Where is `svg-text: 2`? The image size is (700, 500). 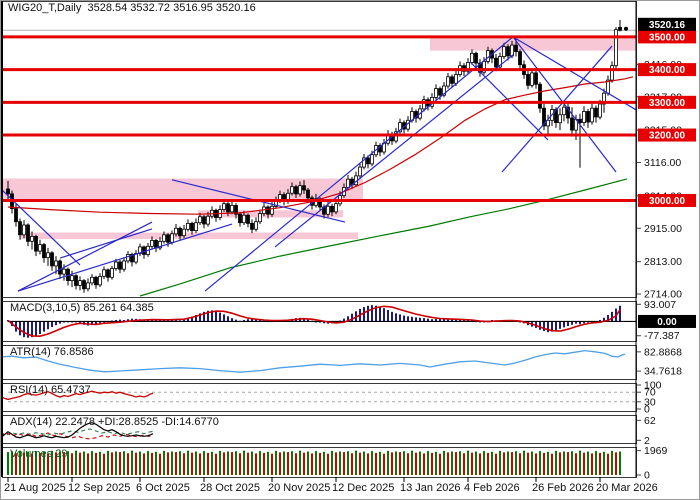 svg-text: 2 is located at coordinates (647, 441).